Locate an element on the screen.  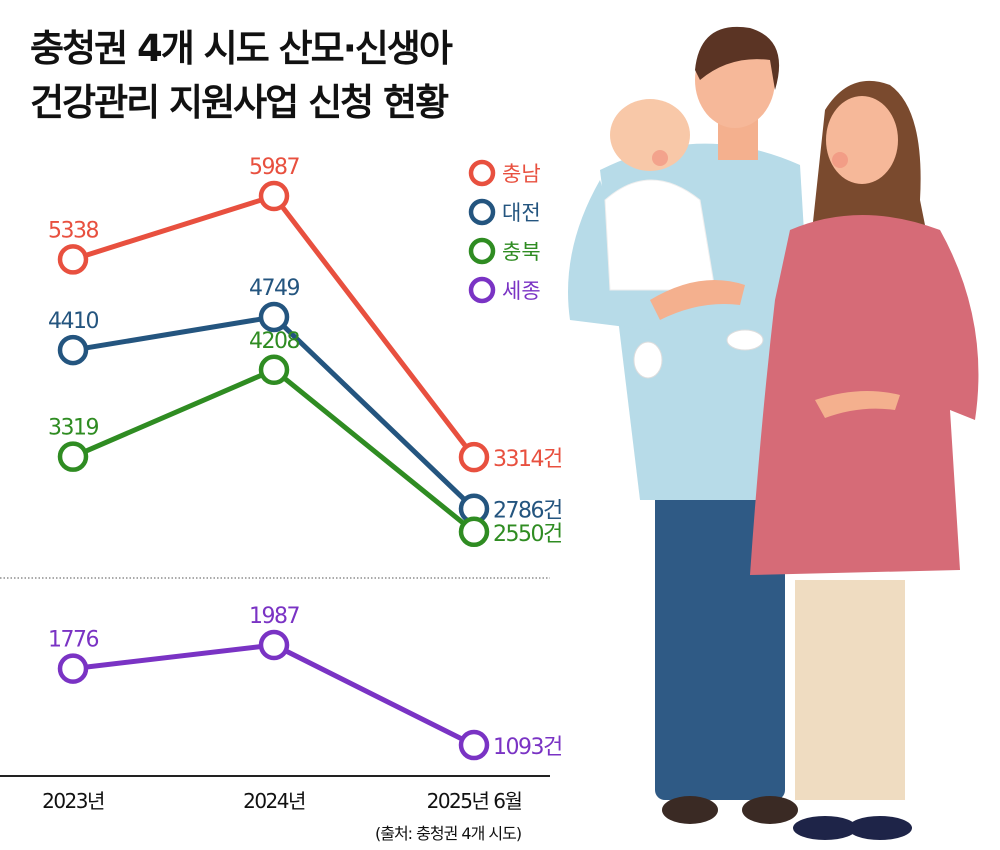
x-tick-label: 2024년 is located at coordinates (274, 801).